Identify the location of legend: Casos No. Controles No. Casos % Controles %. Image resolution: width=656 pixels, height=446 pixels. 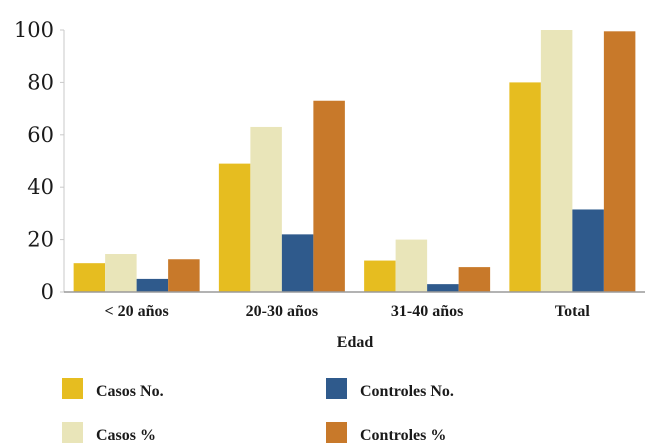
(258, 411).